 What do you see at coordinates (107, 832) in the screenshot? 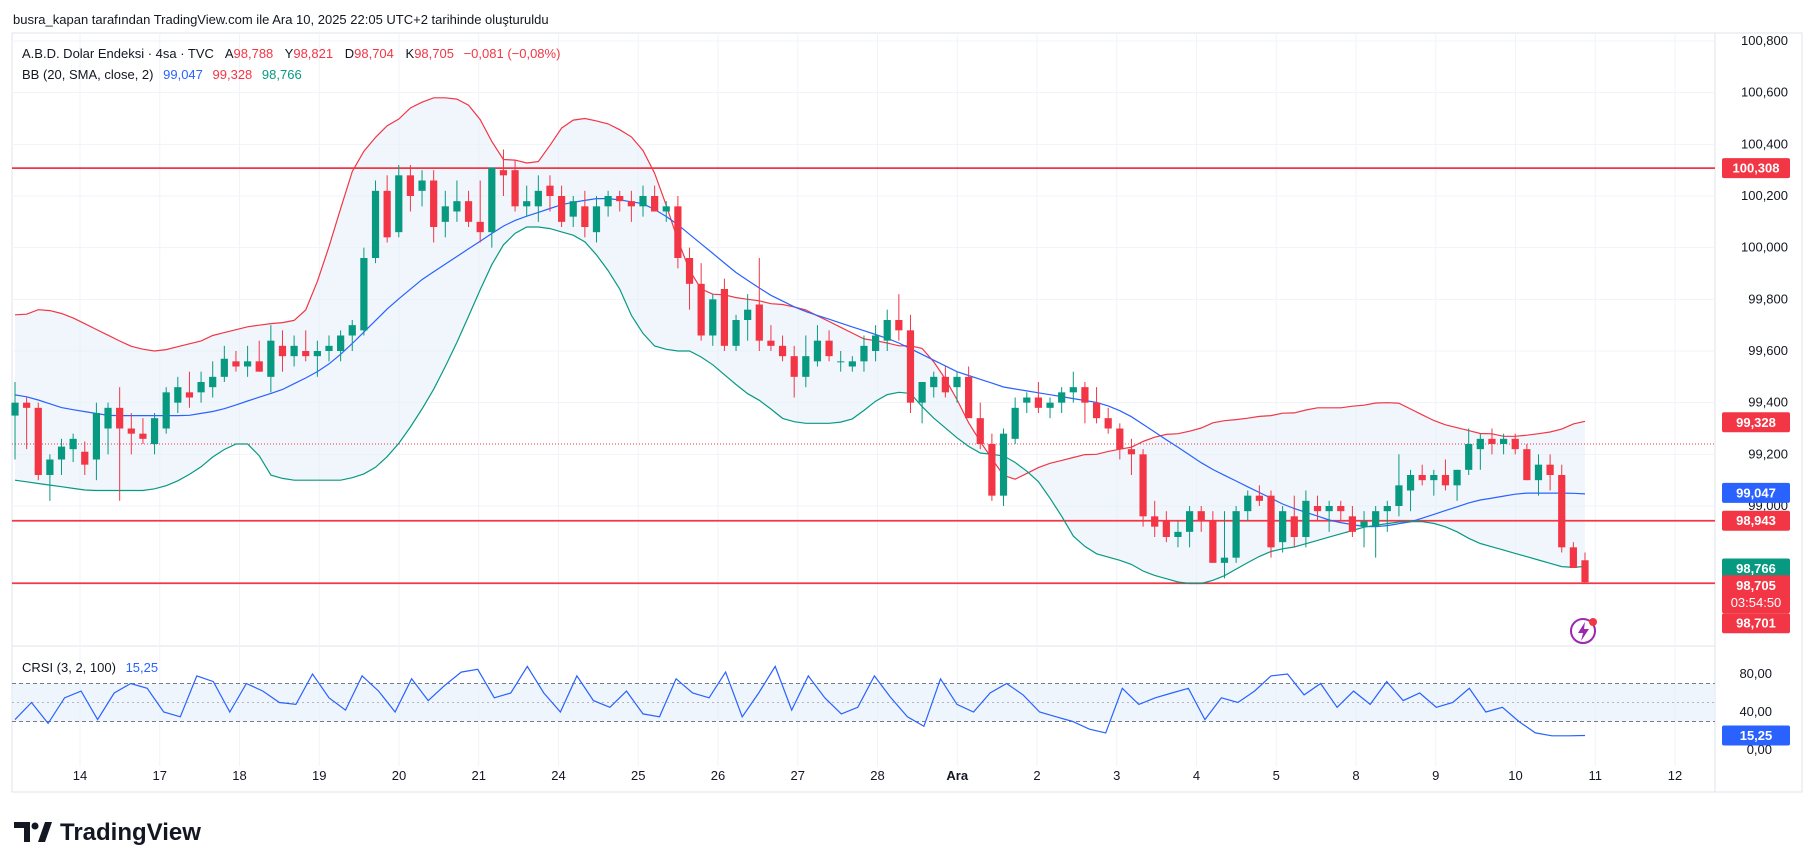
I see `tradingview-logo: TradingView` at bounding box center [107, 832].